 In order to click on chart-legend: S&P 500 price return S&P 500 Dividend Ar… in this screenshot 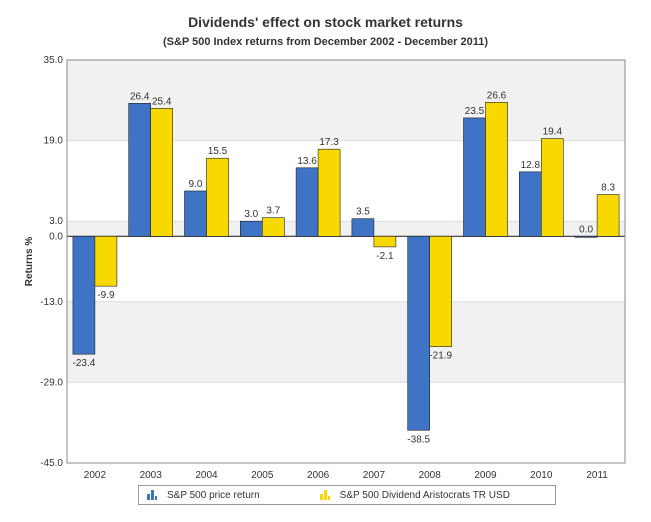, I will do `click(347, 495)`.